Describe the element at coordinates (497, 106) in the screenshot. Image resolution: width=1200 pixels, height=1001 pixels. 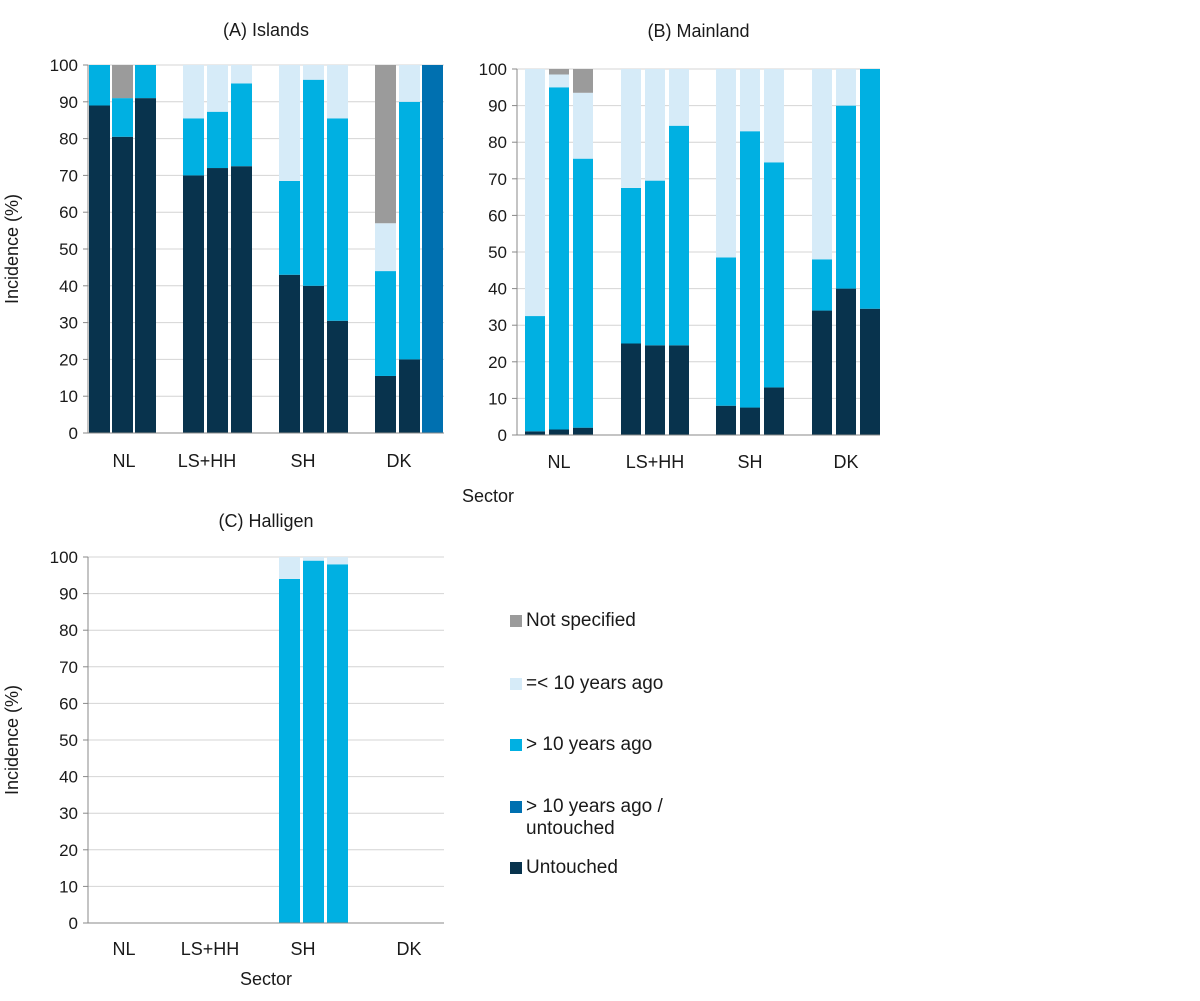
I see `panel-b-ytick-label: 90` at that location.